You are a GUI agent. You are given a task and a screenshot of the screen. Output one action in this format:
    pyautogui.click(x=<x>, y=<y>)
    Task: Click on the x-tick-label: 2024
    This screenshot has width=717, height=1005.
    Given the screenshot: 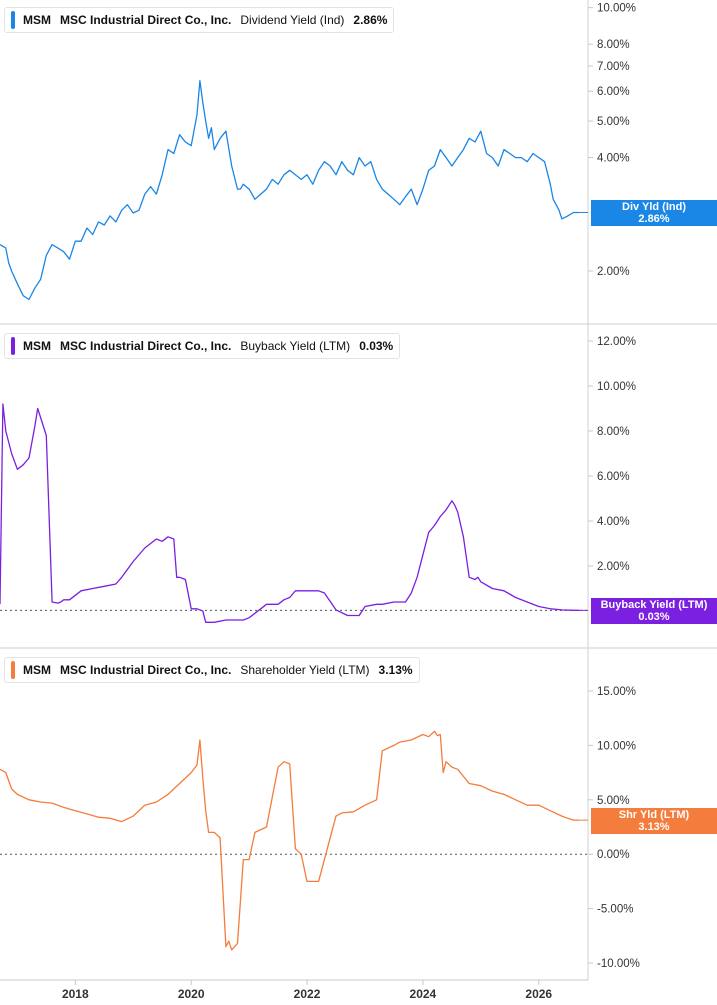 What is the action you would take?
    pyautogui.click(x=423, y=994)
    